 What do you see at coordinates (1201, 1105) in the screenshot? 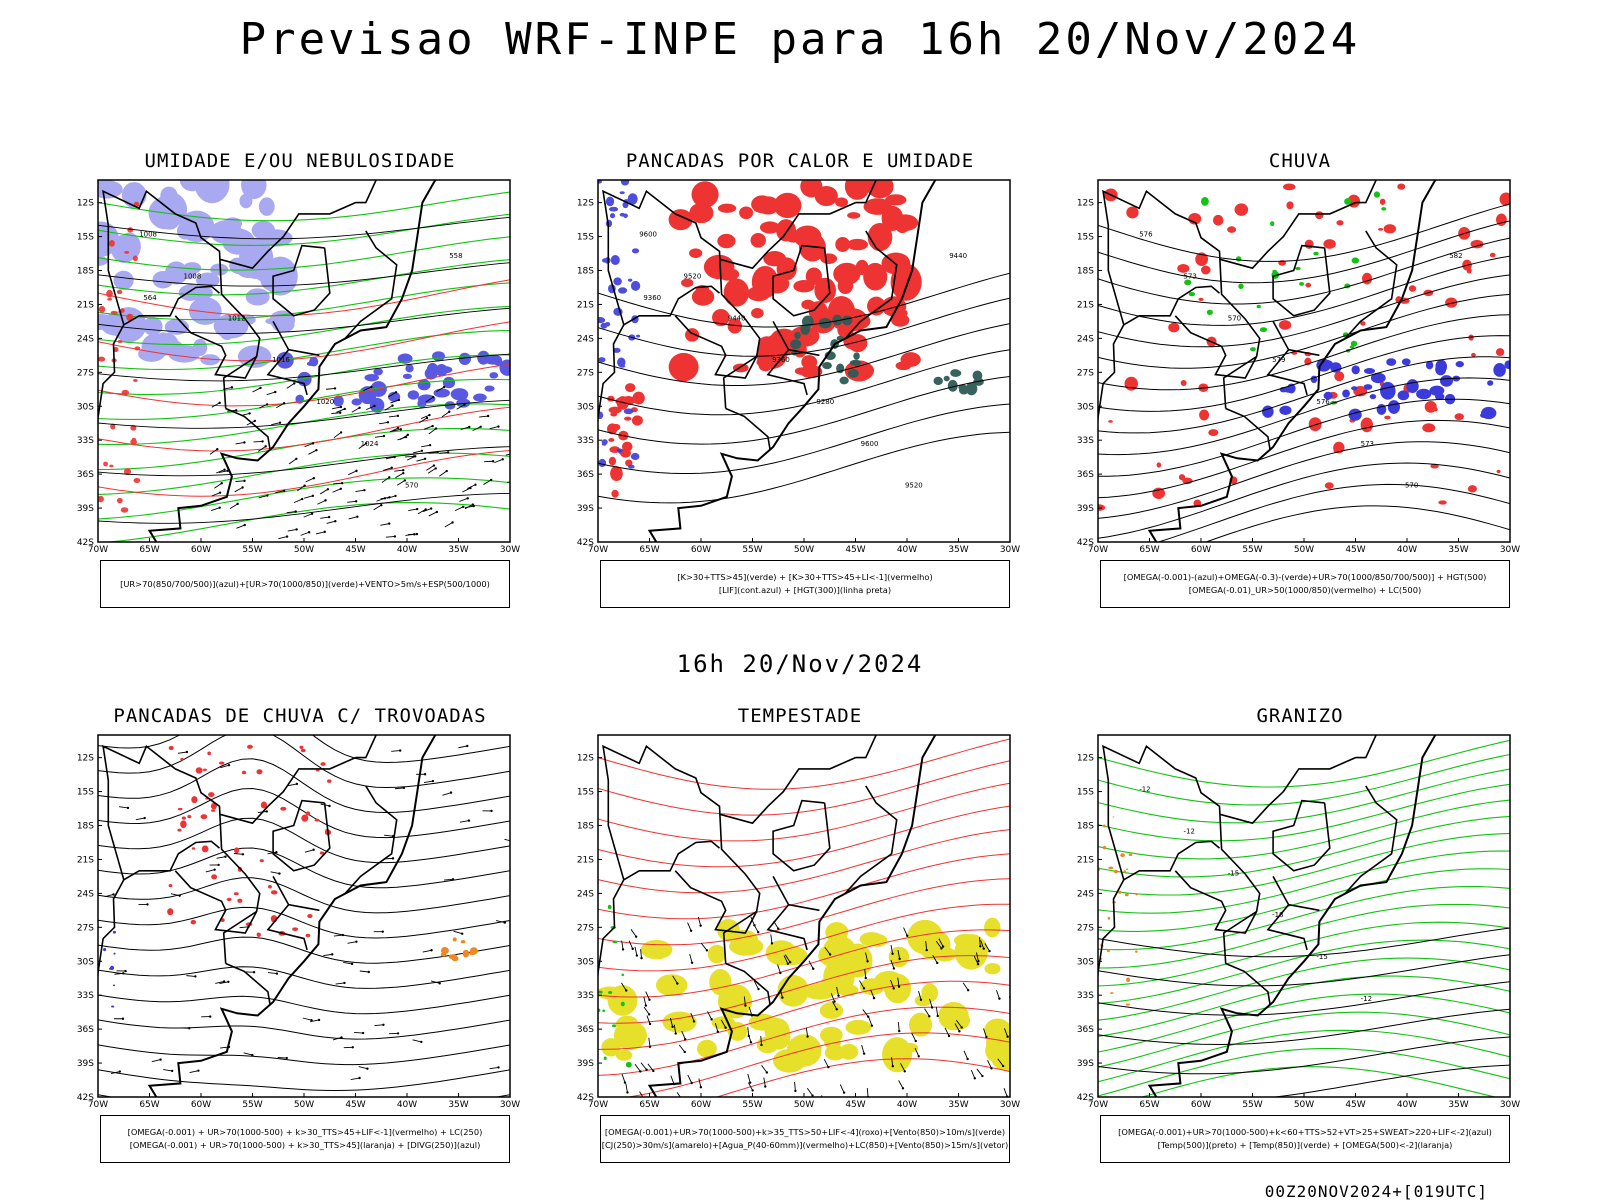
I see `lon-tick-label: 60W` at bounding box center [1201, 1105].